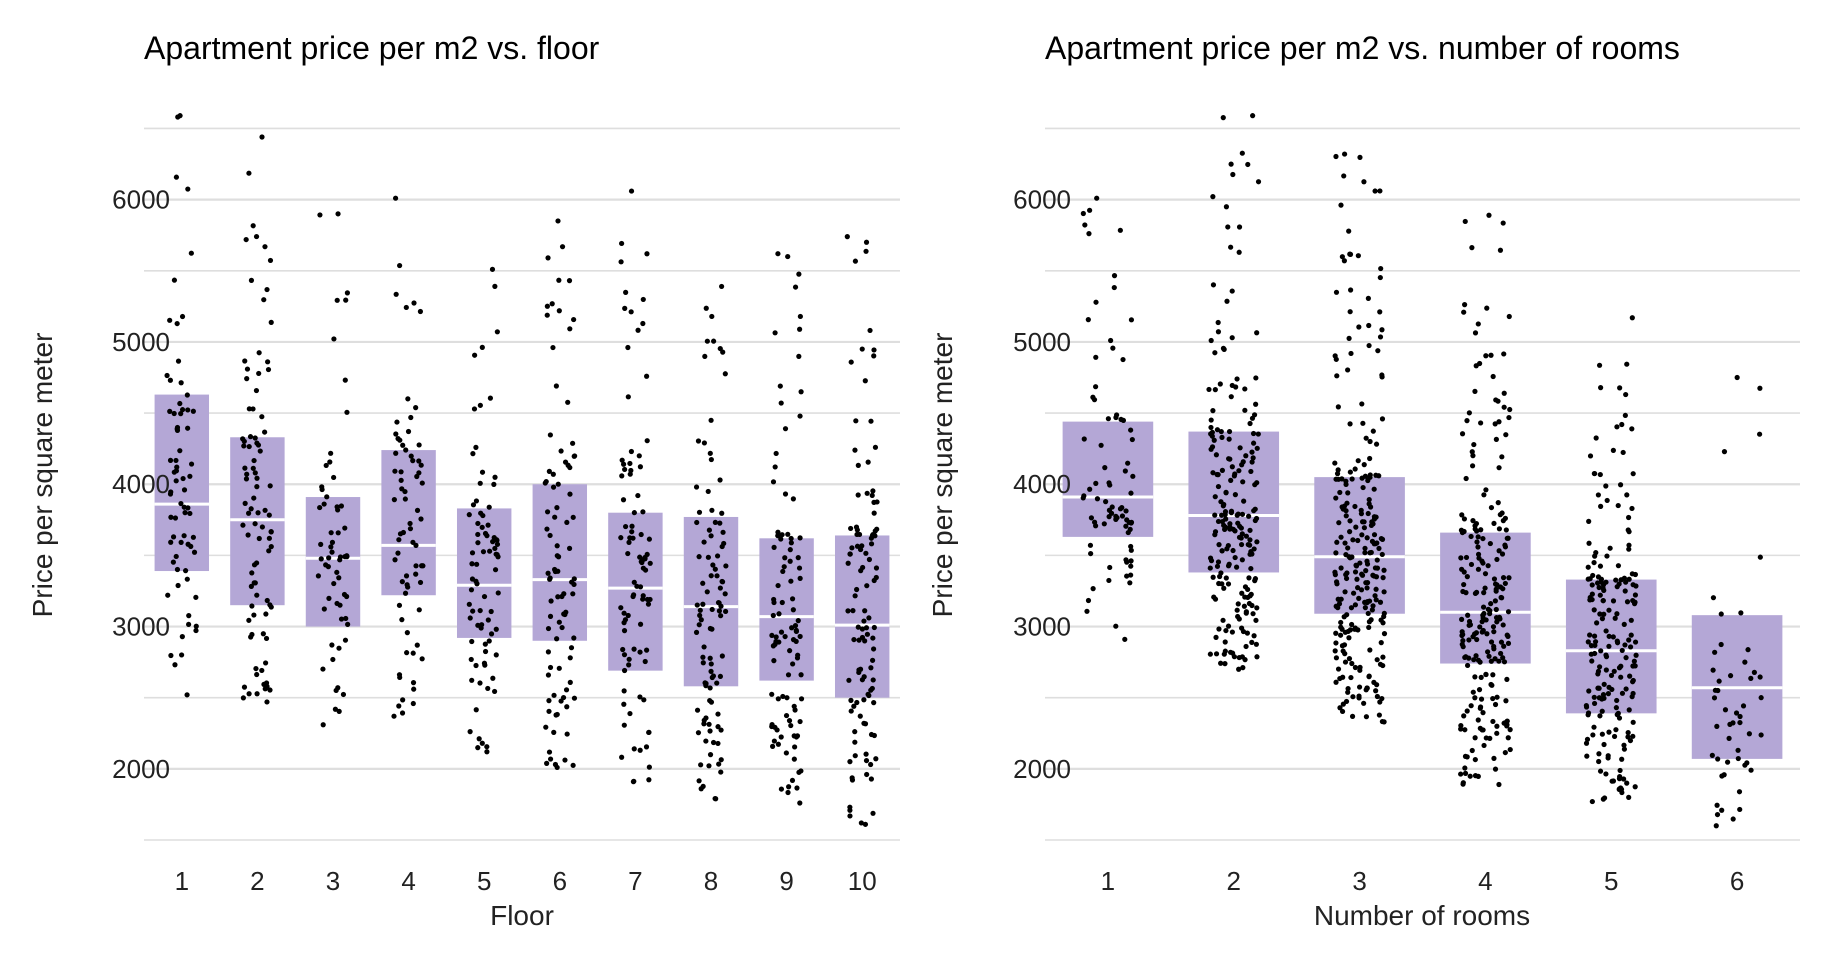 The width and height of the screenshot is (1824, 960). I want to click on y-tick-label: 4000, so click(141, 484).